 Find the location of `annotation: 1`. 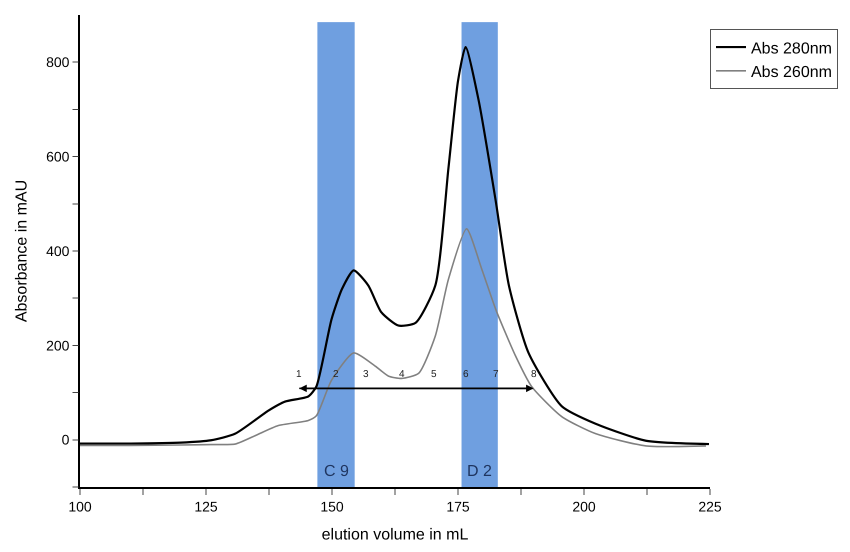

annotation: 1 is located at coordinates (299, 374).